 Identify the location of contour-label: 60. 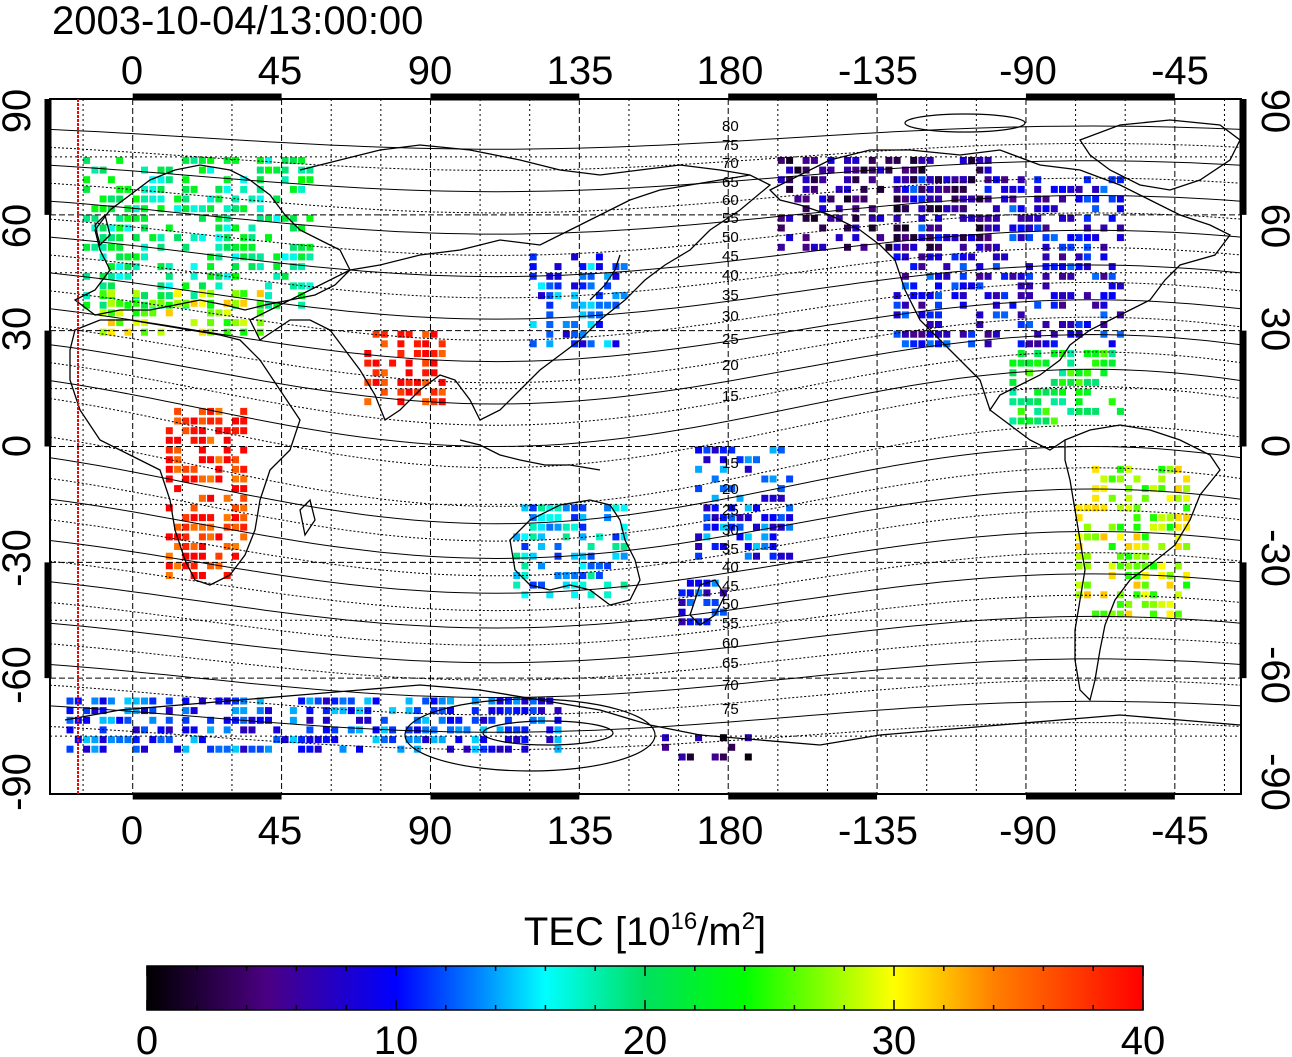
(730, 643).